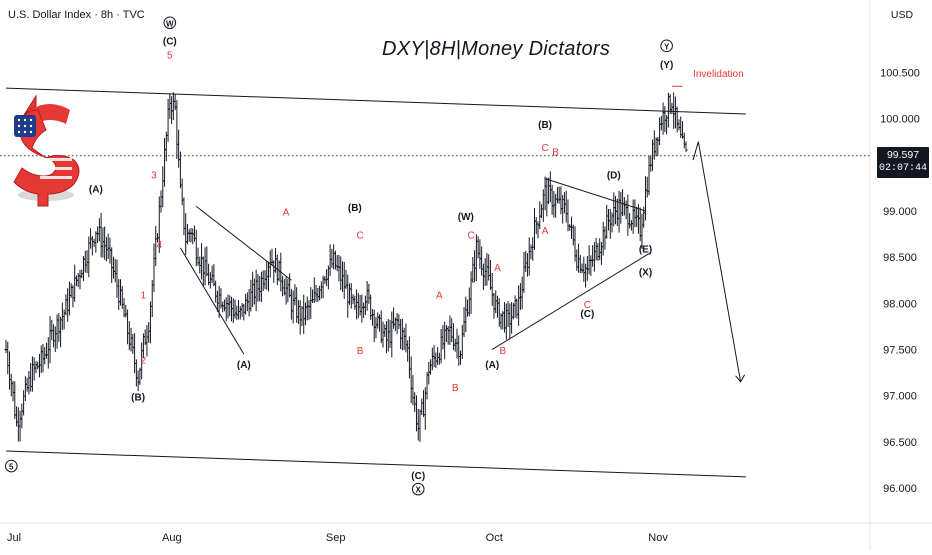 The width and height of the screenshot is (932, 555). I want to click on wave-label: B, so click(360, 351).